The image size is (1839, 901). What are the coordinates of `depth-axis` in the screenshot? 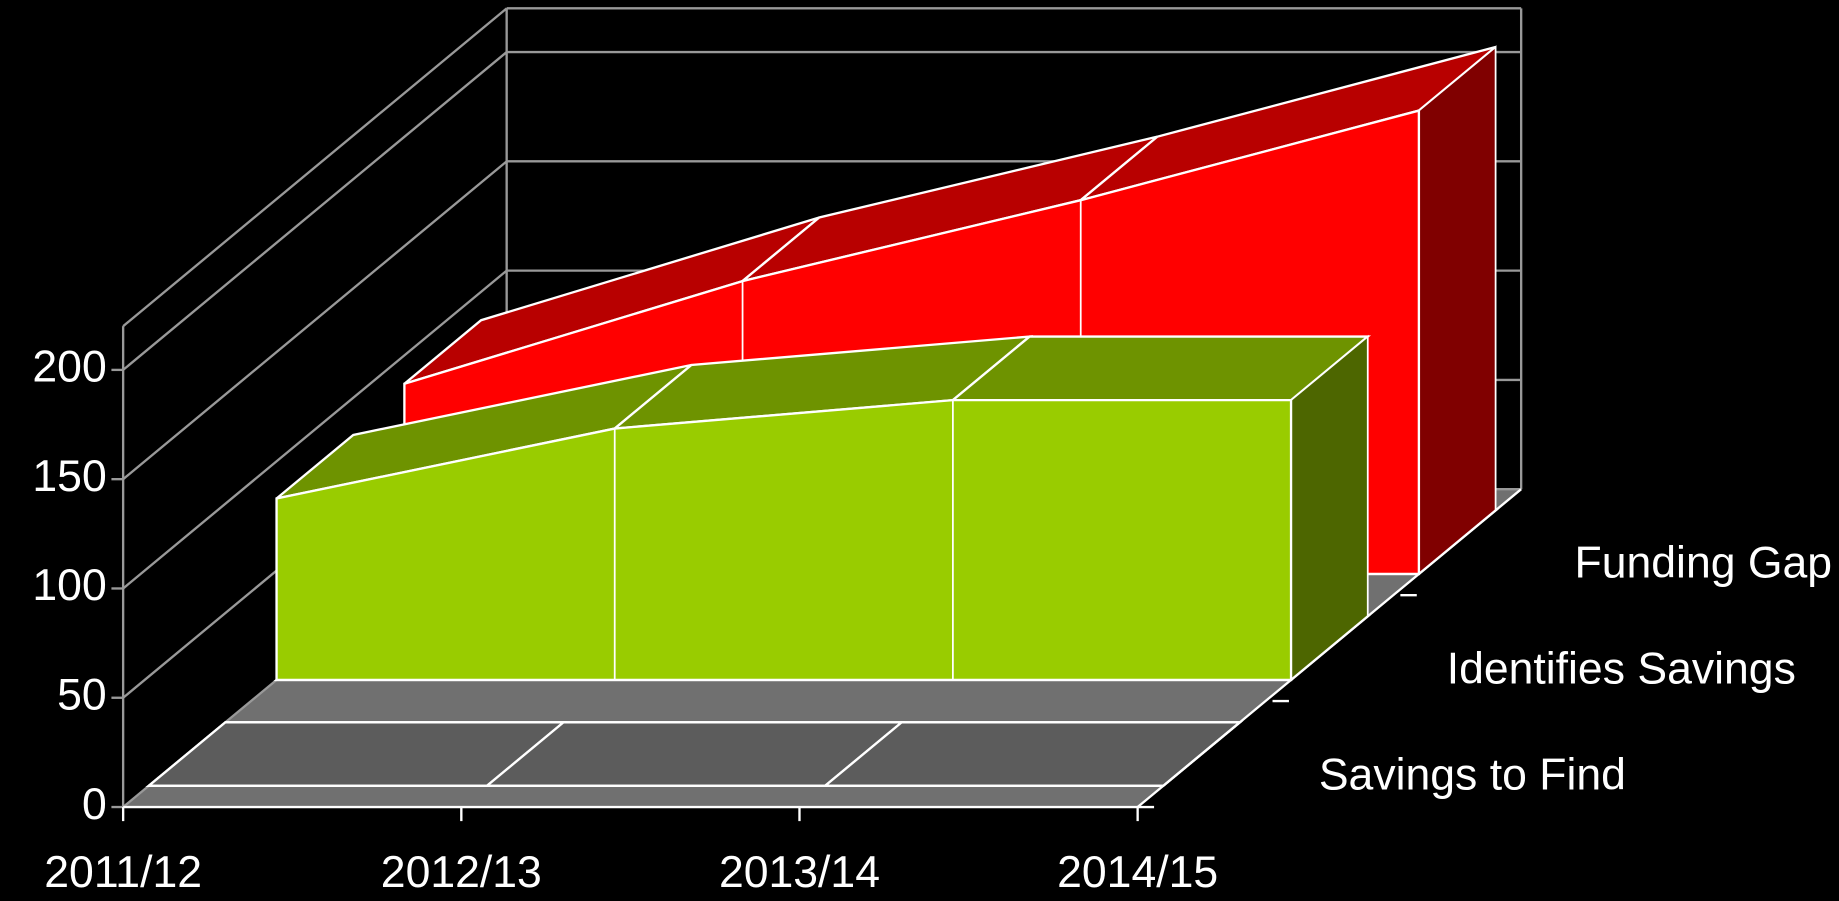 It's located at (1329, 648).